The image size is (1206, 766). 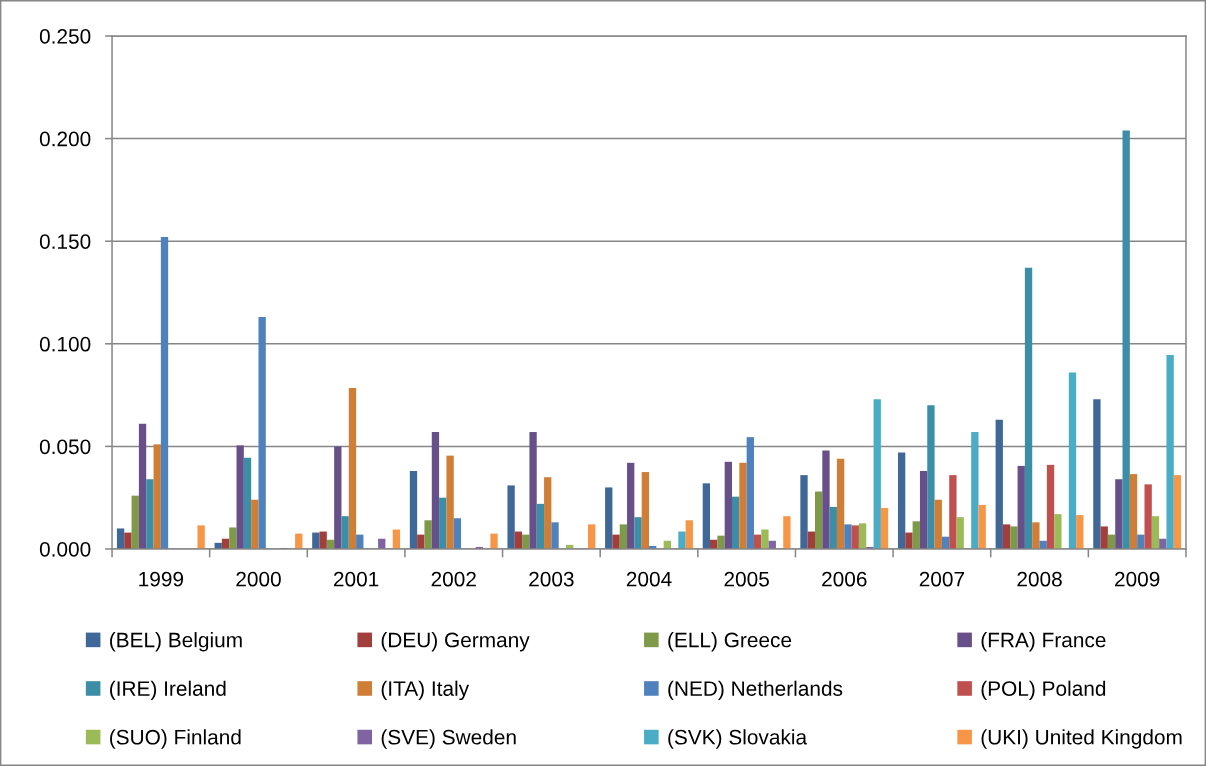 What do you see at coordinates (649, 579) in the screenshot?
I see `x-tick-label: 2004` at bounding box center [649, 579].